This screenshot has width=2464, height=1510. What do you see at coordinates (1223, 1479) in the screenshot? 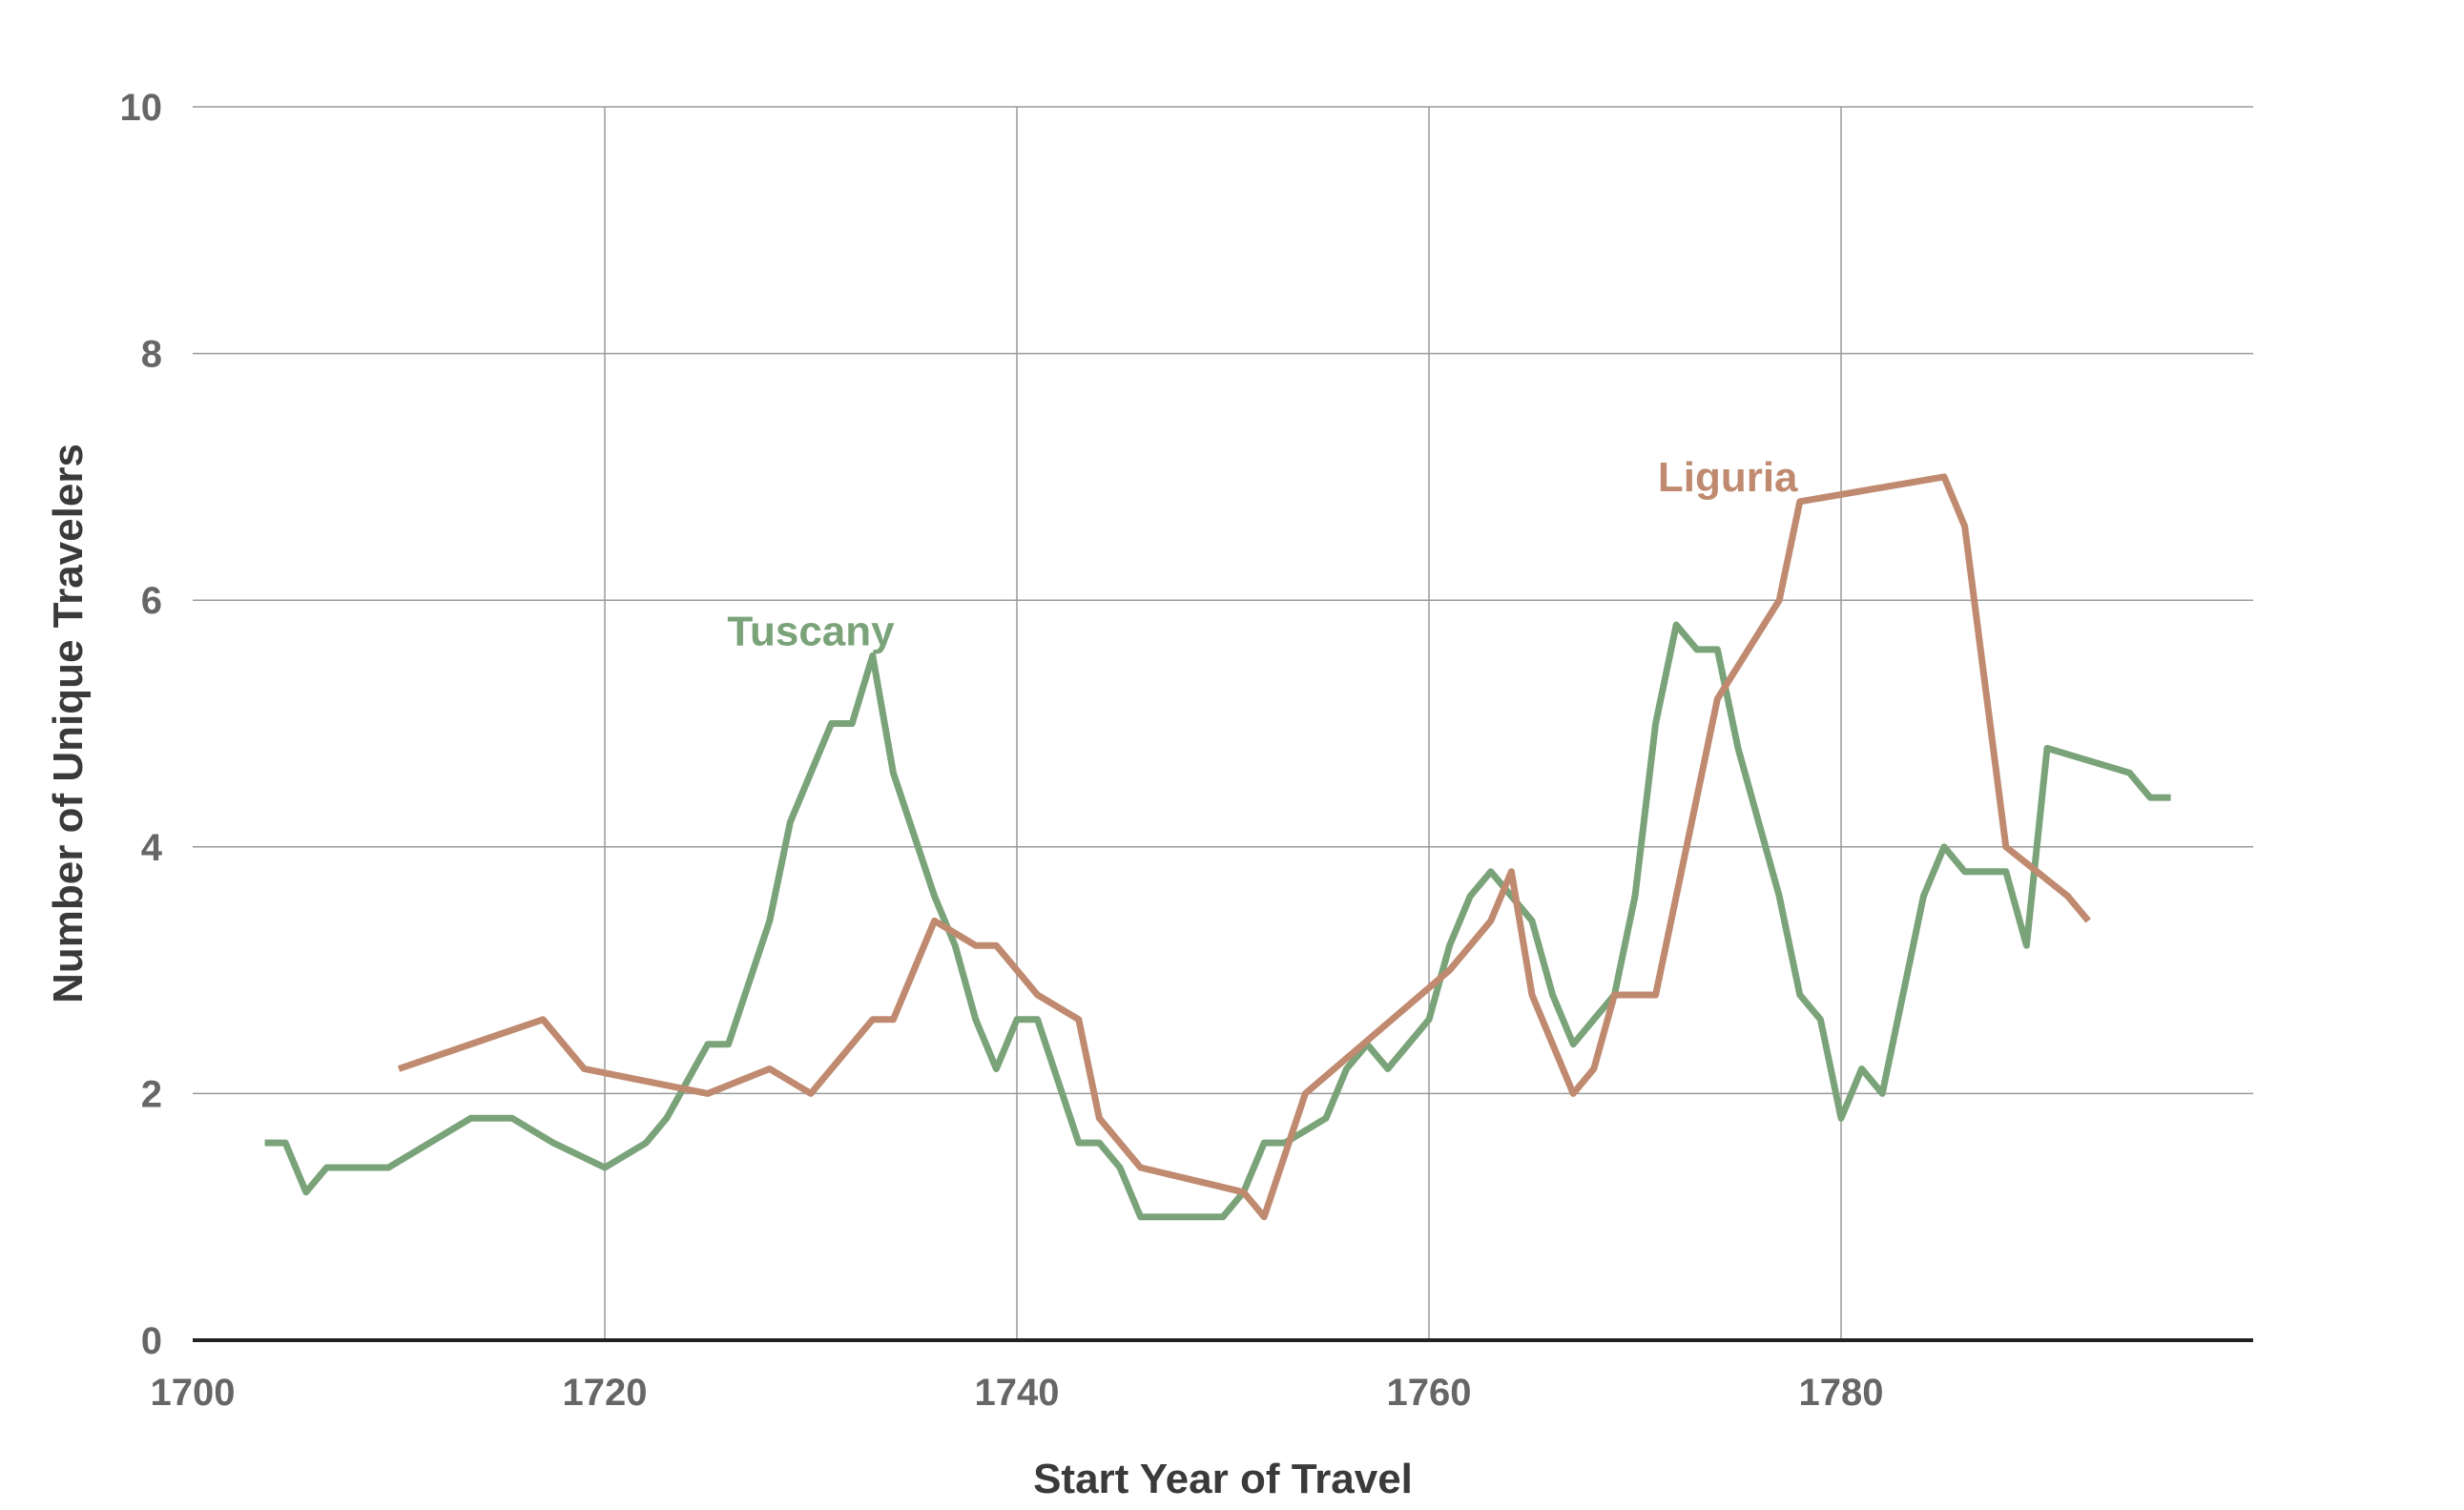
I see `x-axis-title: Start Year of Travel` at bounding box center [1223, 1479].